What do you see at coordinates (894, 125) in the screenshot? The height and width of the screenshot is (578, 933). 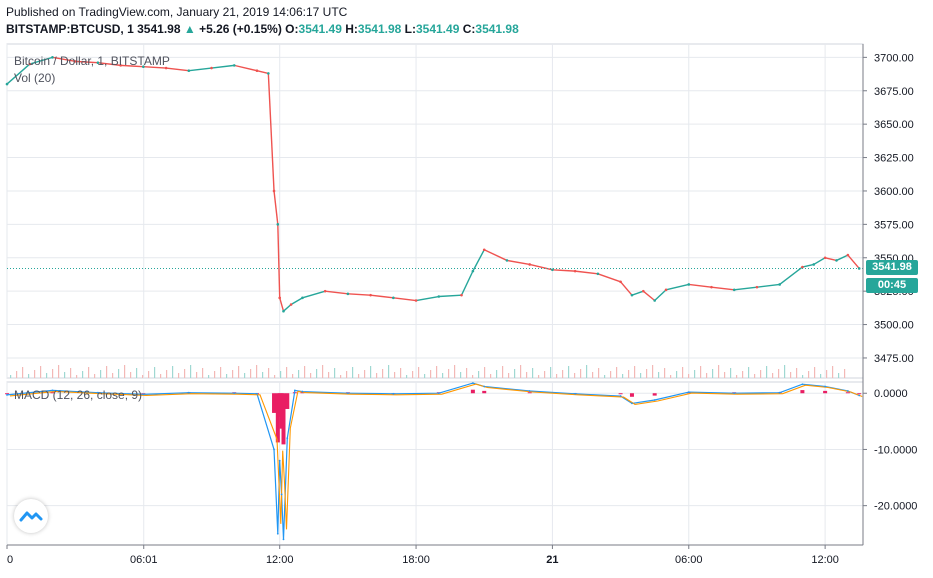 I see `price-axis-label: 3650.00` at bounding box center [894, 125].